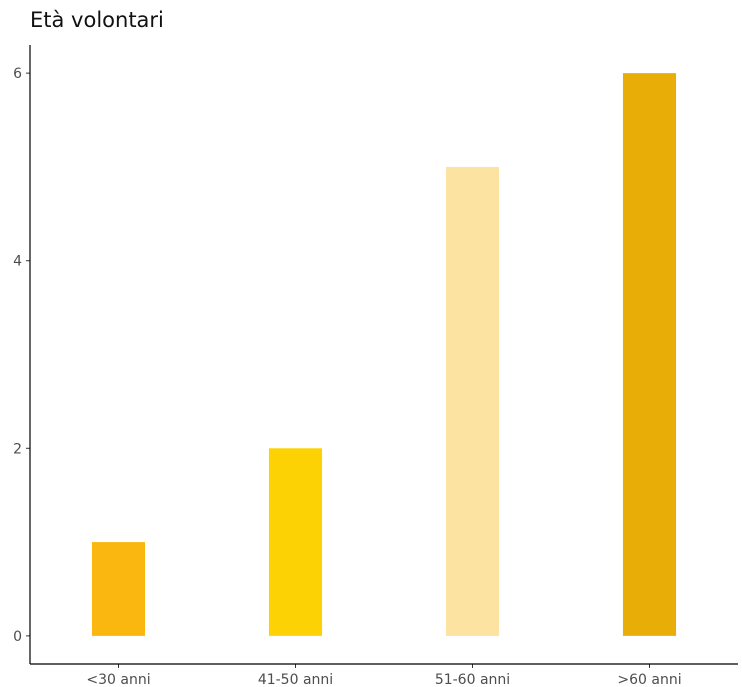 Image resolution: width=742 pixels, height=687 pixels. Describe the element at coordinates (118, 679) in the screenshot. I see `x-tick-label-0: <30 anni` at that location.